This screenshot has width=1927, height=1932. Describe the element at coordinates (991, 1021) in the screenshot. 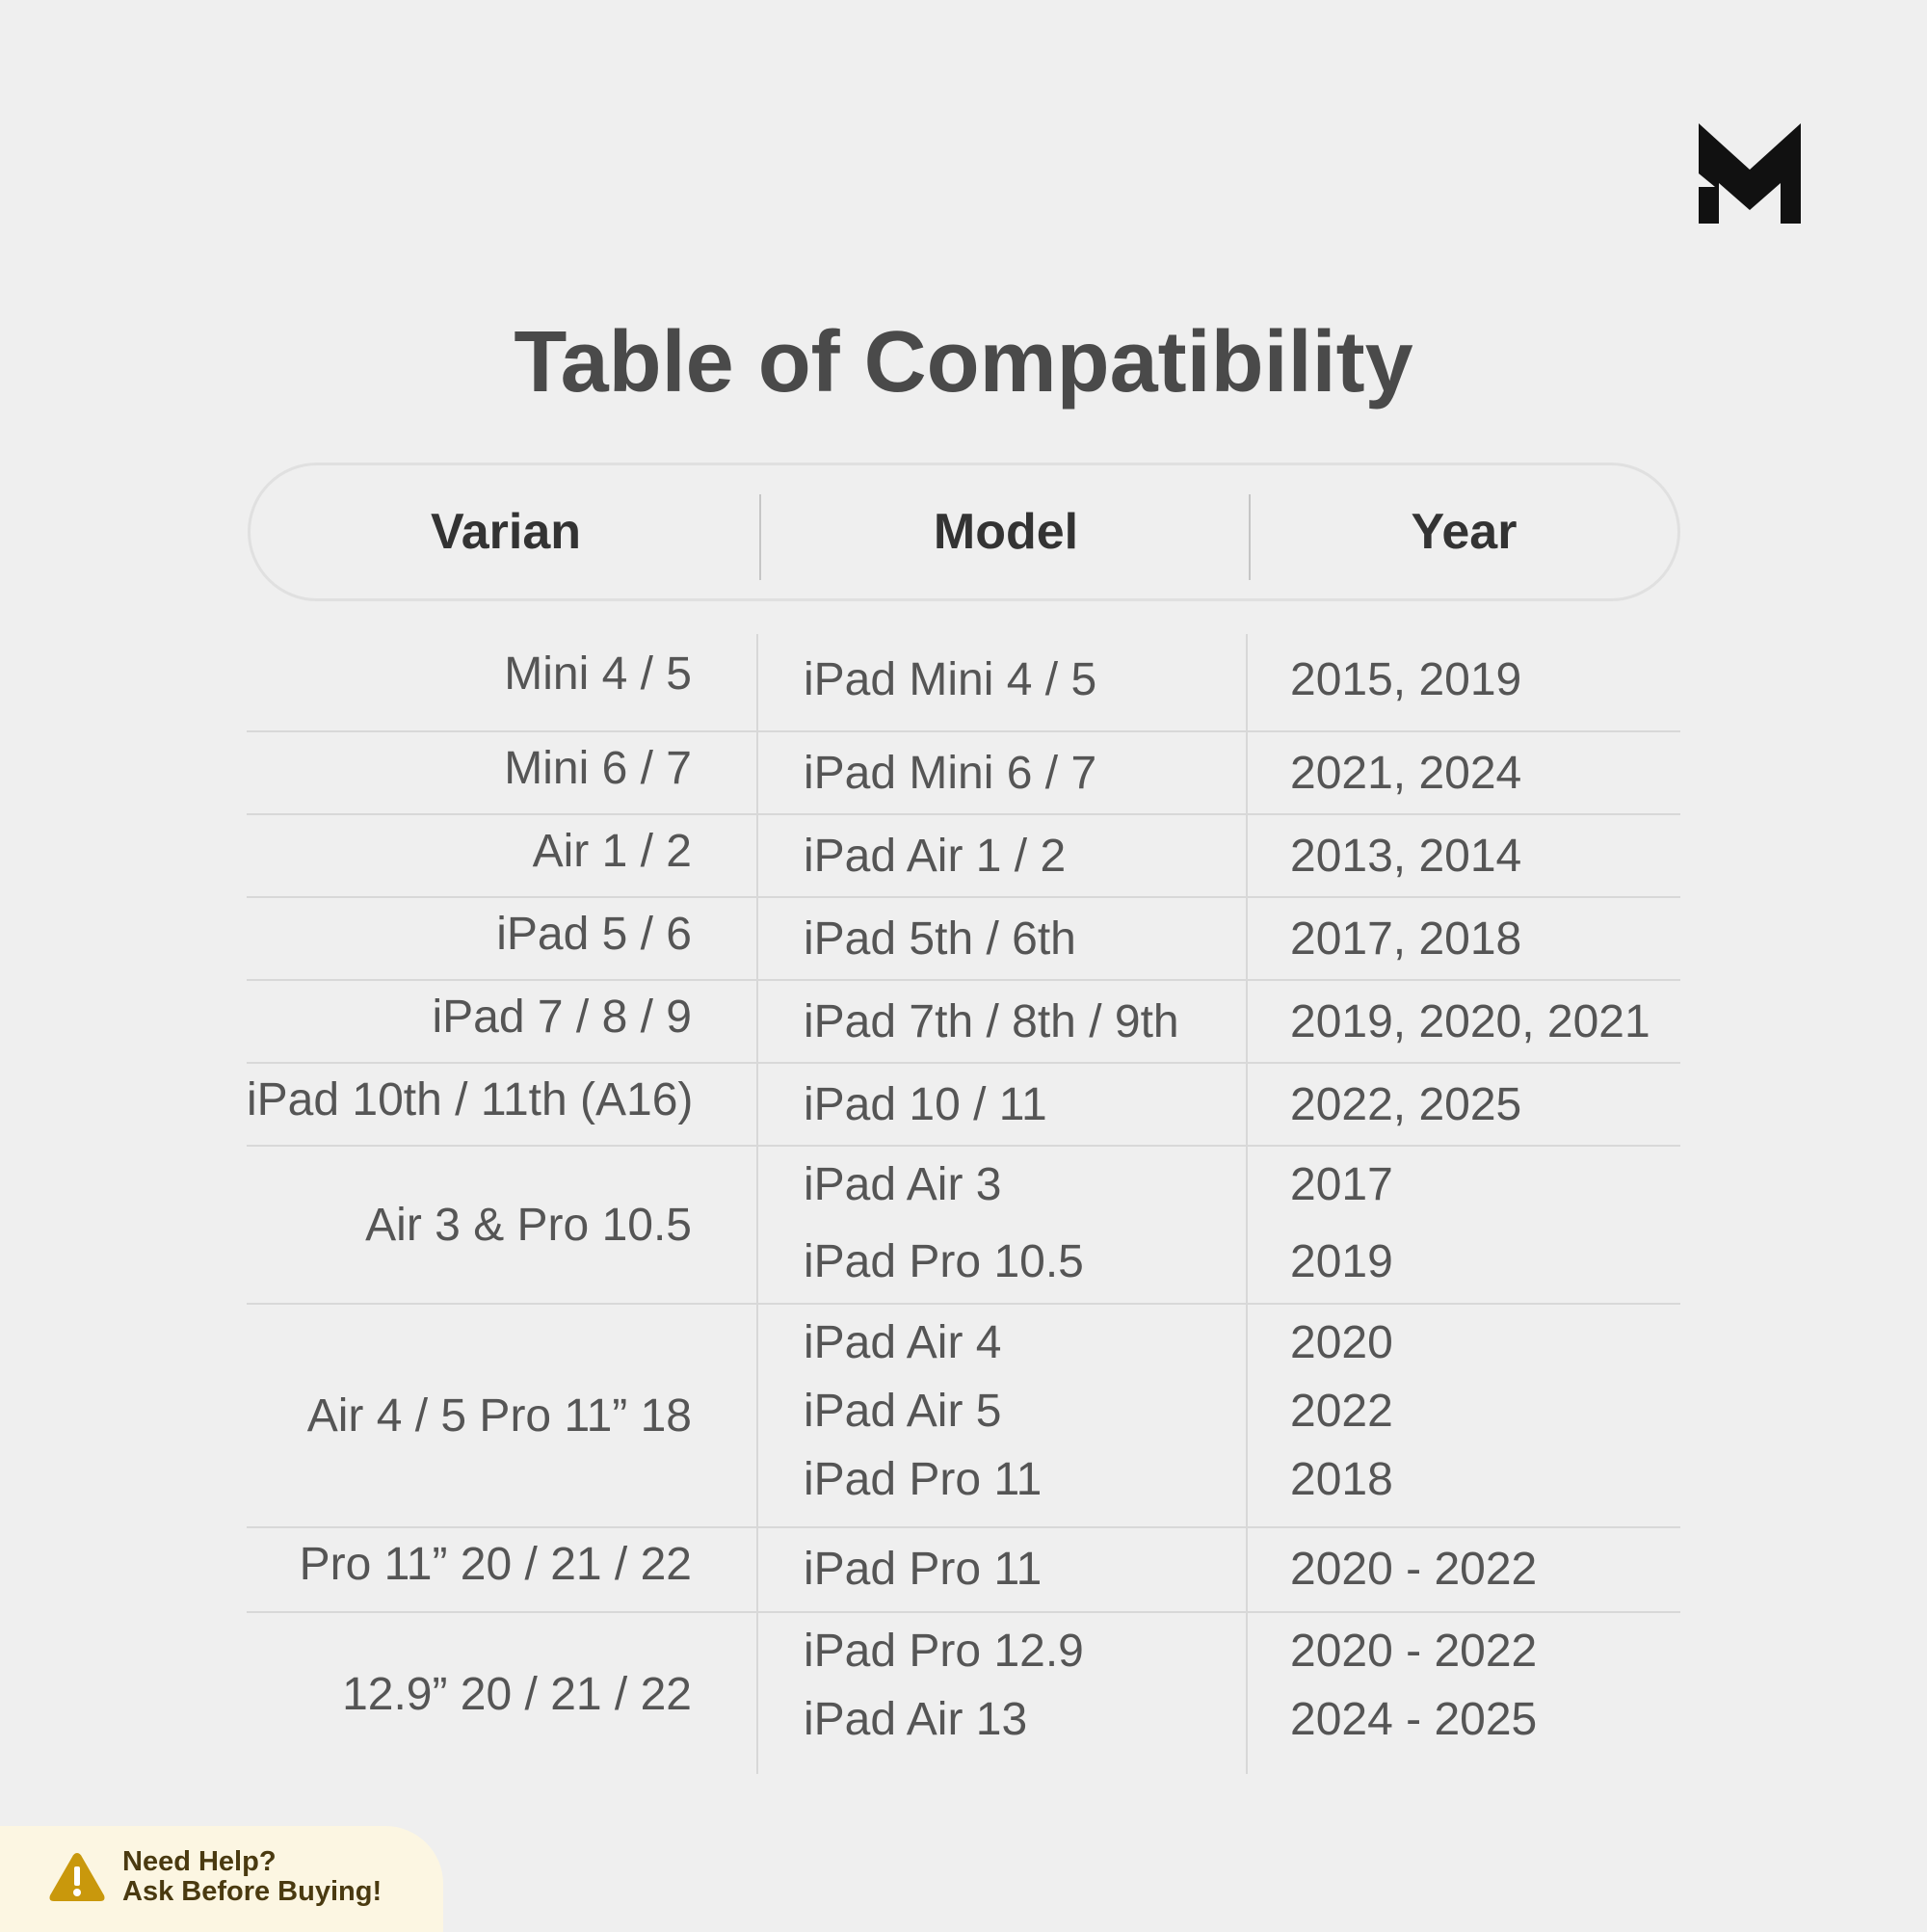

I see `model-cell: iPad 7th / 8th / 9th` at that location.